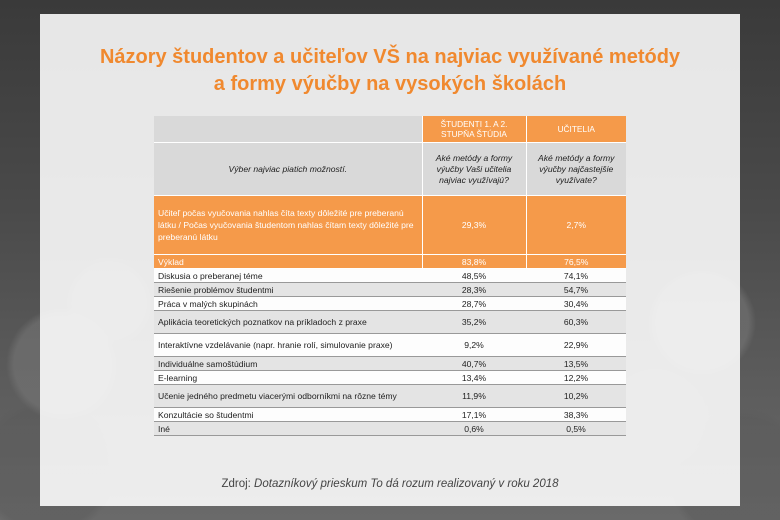 This screenshot has height=520, width=780. What do you see at coordinates (473, 129) in the screenshot?
I see `header-students: ŠTUDENTI 1. A 2. STUPŇA ŠTÚDIA` at bounding box center [473, 129].